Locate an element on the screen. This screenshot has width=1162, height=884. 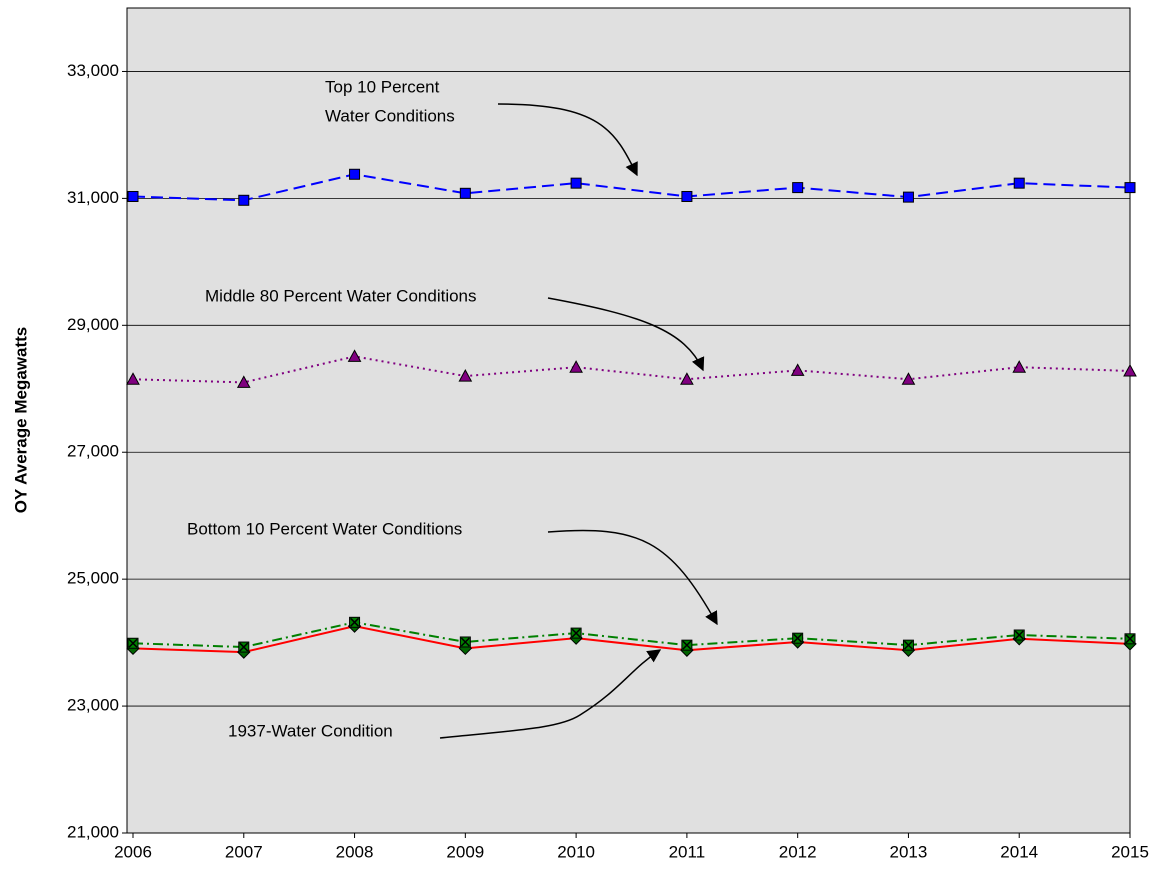
y-tick-label: 21,000 is located at coordinates (93, 831).